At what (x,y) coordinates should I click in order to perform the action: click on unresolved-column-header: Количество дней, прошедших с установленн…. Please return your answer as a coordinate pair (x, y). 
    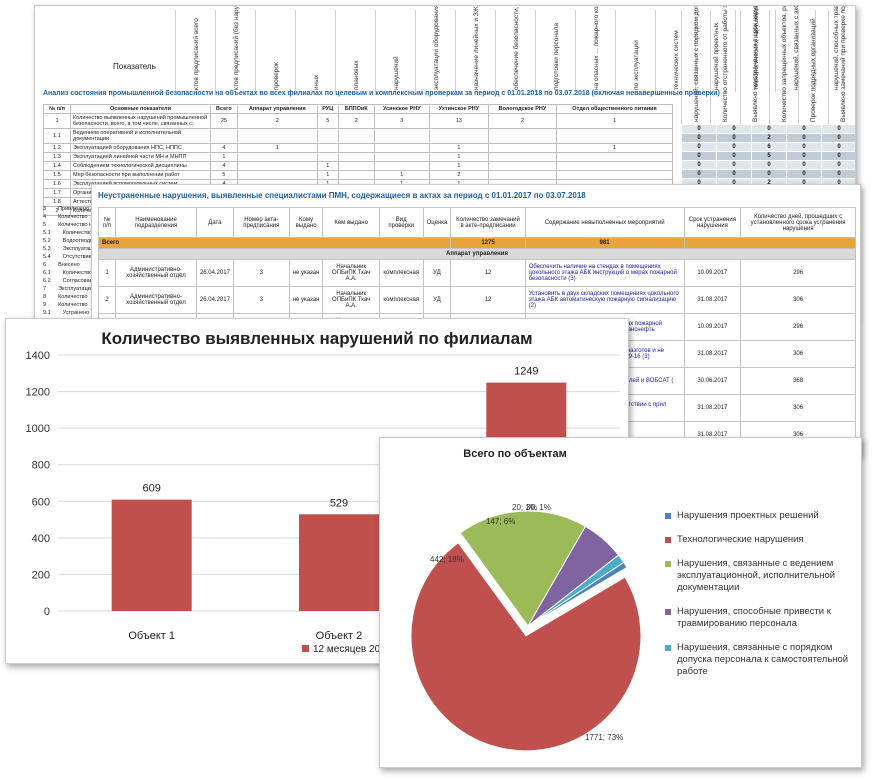
    Looking at the image, I should click on (798, 222).